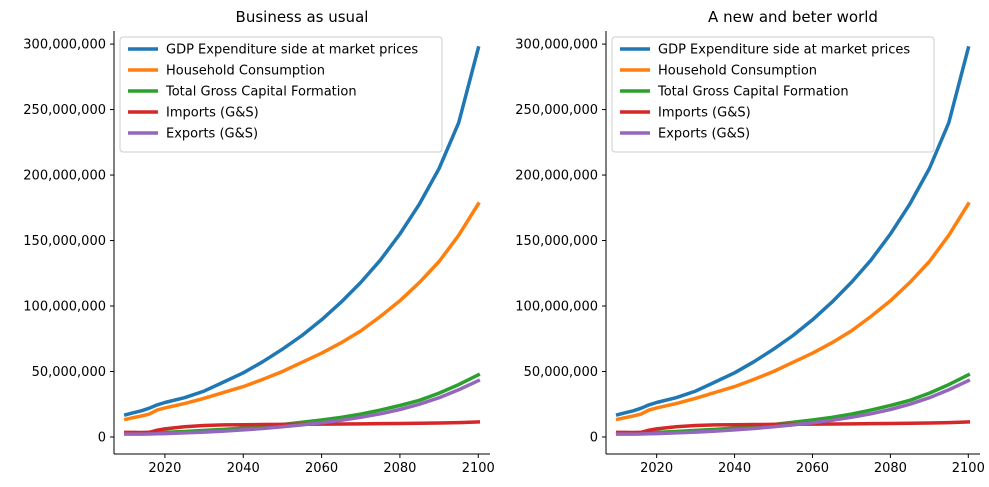  I want to click on chart-title: A new and beter world, so click(793, 17).